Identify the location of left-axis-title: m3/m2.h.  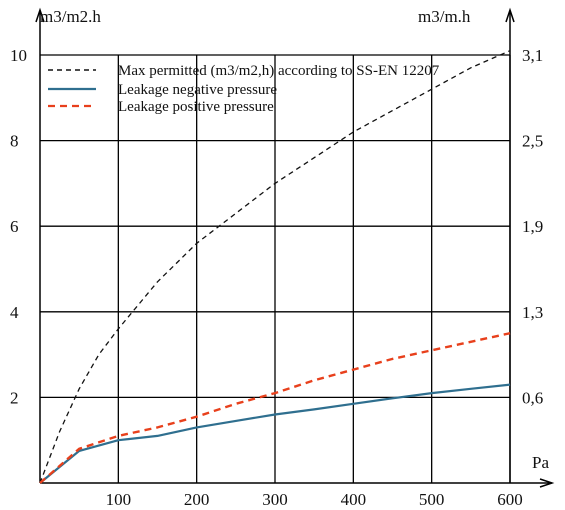
(70, 16).